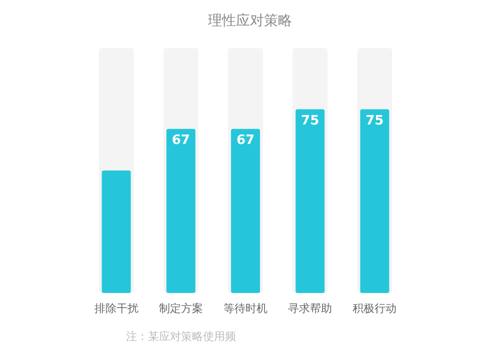 The width and height of the screenshot is (500, 362). I want to click on x-tick-label: 制定方案, so click(180, 308).